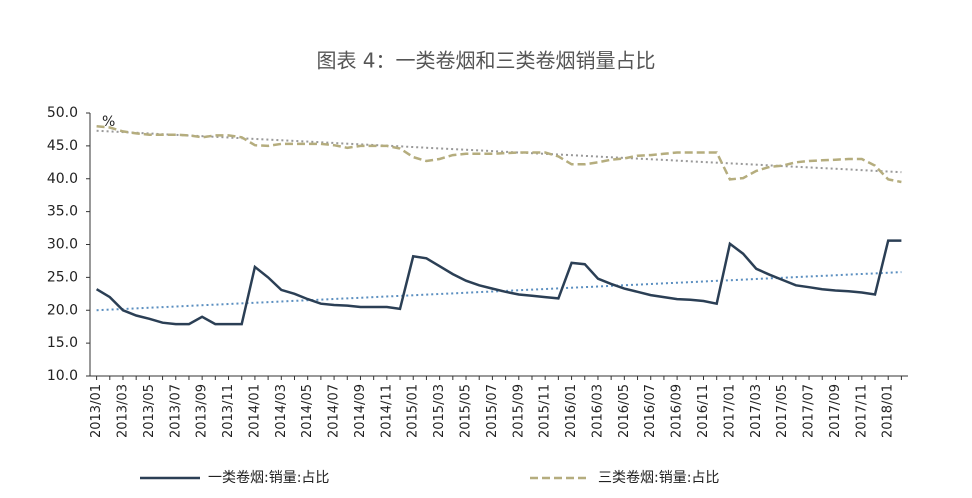 The image size is (972, 498). I want to click on y-tick-label: 20.0, so click(62, 310).